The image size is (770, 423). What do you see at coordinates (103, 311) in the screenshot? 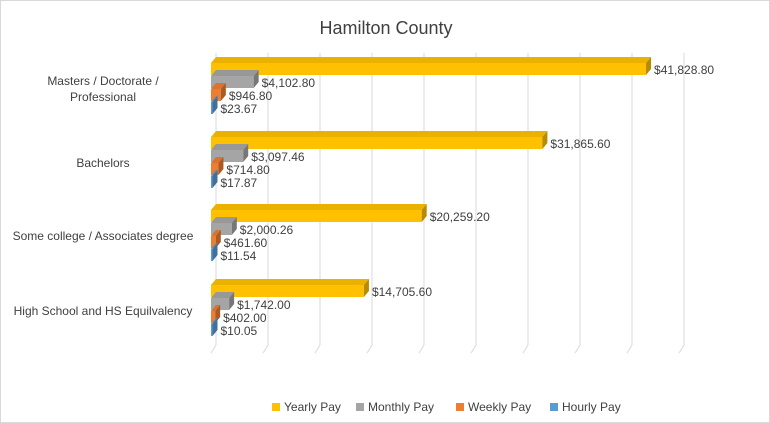
I see `category-label: High School and HS Equilvalency` at bounding box center [103, 311].